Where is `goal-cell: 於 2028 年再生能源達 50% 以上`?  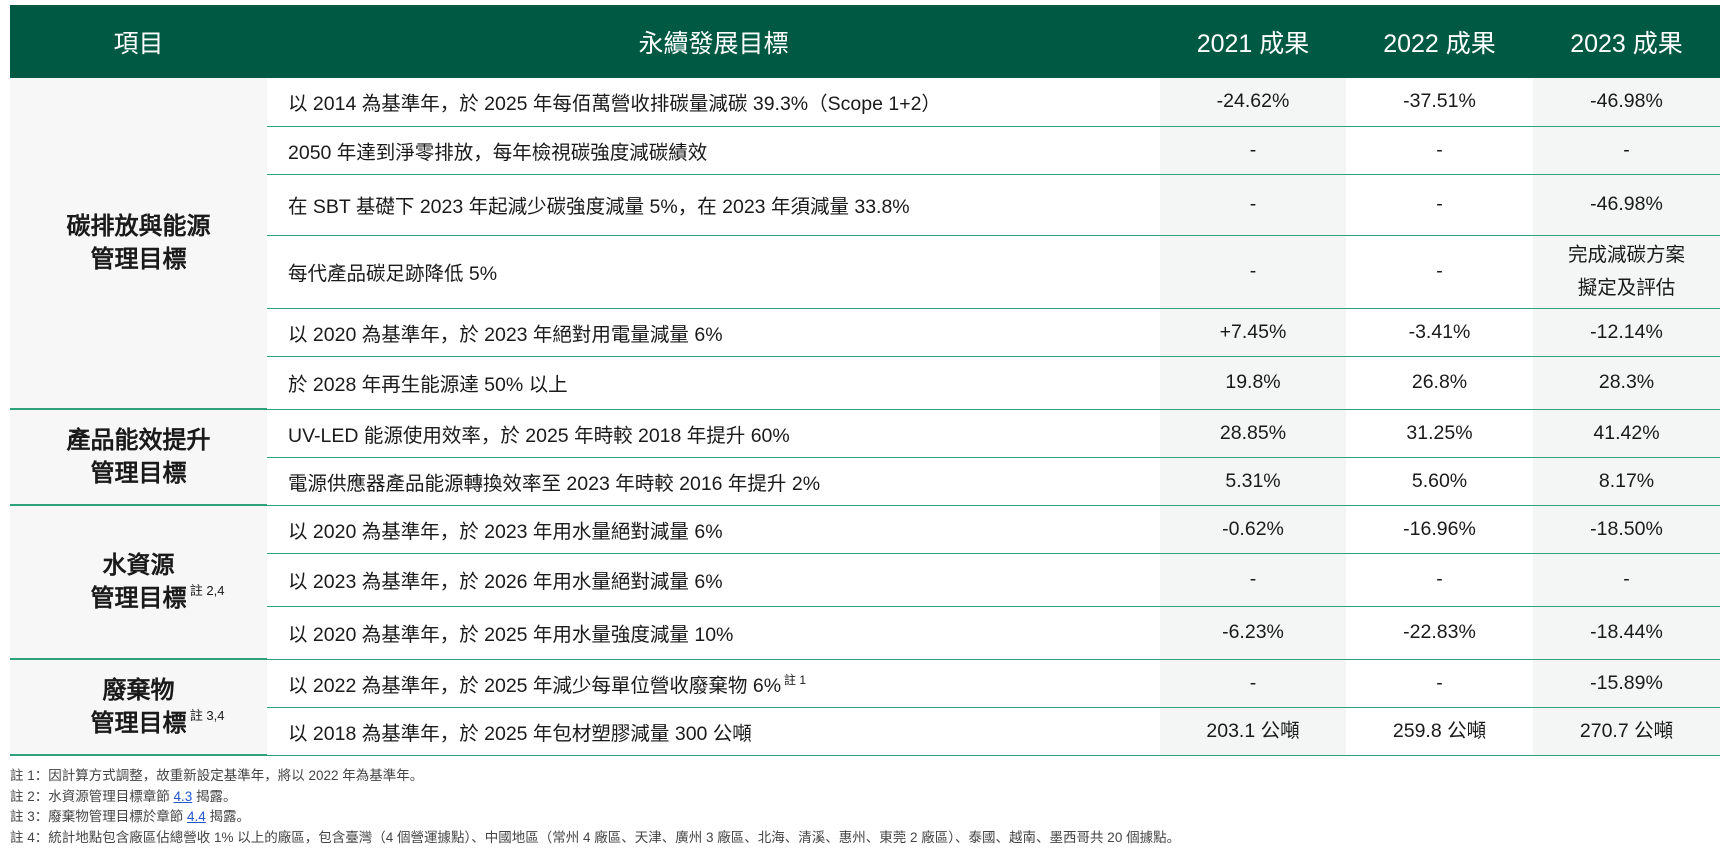
goal-cell: 於 2028 年再生能源達 50% 以上 is located at coordinates (713, 383).